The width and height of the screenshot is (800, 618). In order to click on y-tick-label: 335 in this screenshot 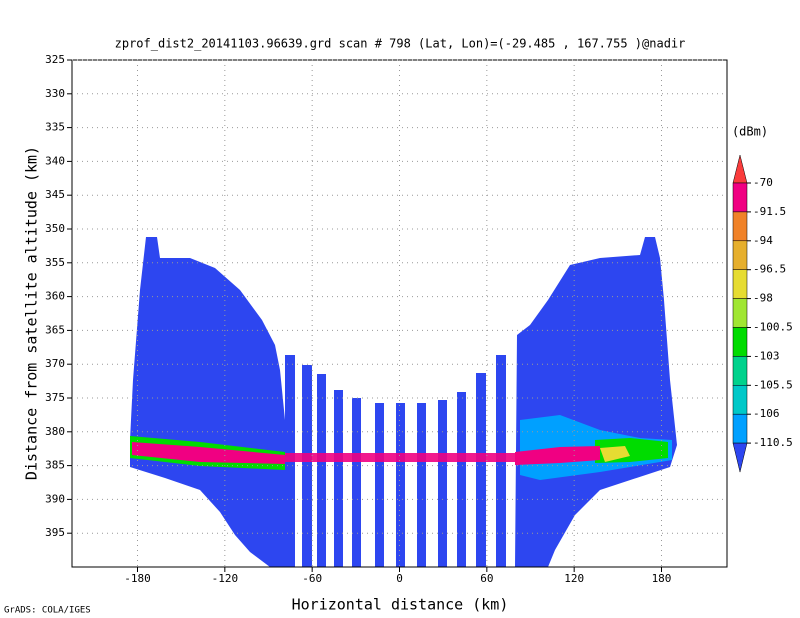, I will do `click(55, 127)`.